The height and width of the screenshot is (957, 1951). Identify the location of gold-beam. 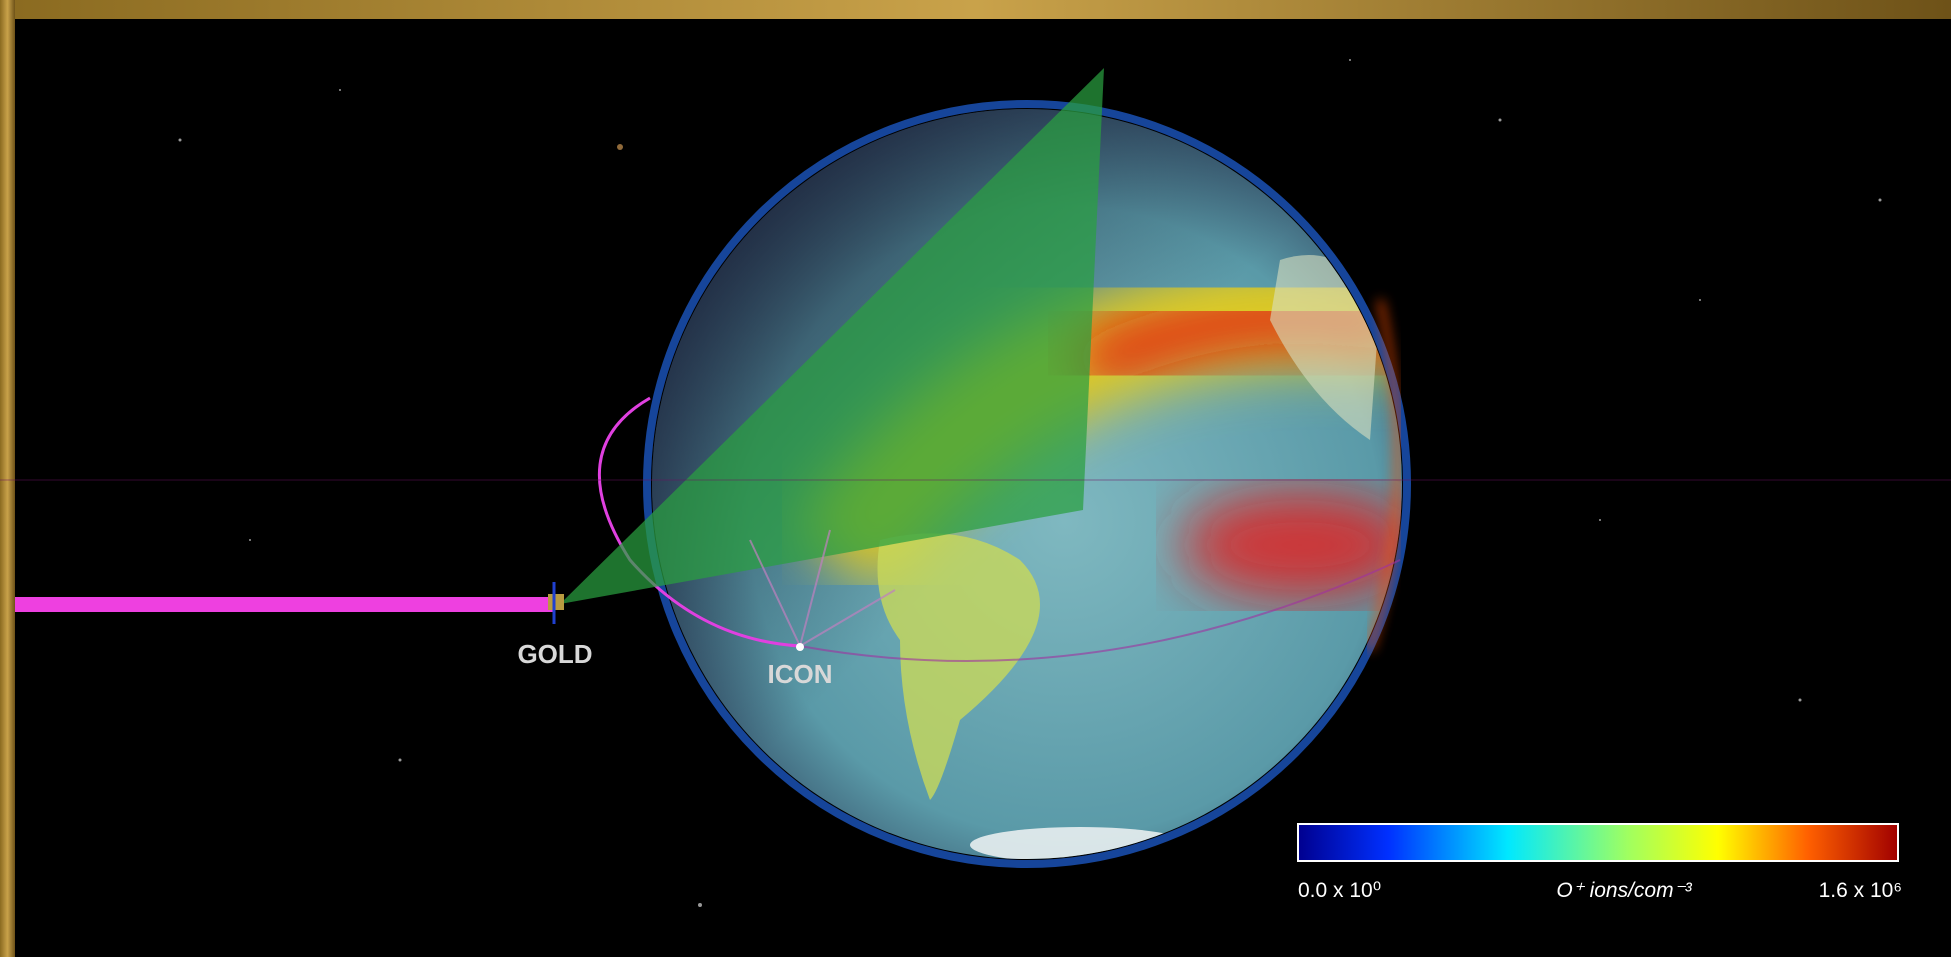
(285, 604).